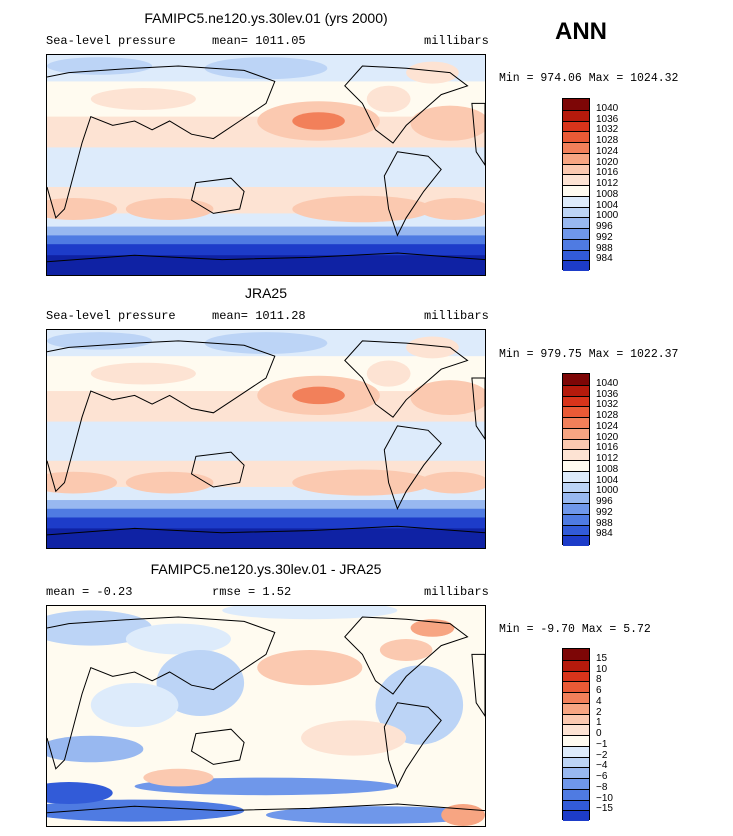 The image size is (733, 836). What do you see at coordinates (111, 41) in the screenshot?
I see `panel-left-label: Sea-level pressure` at bounding box center [111, 41].